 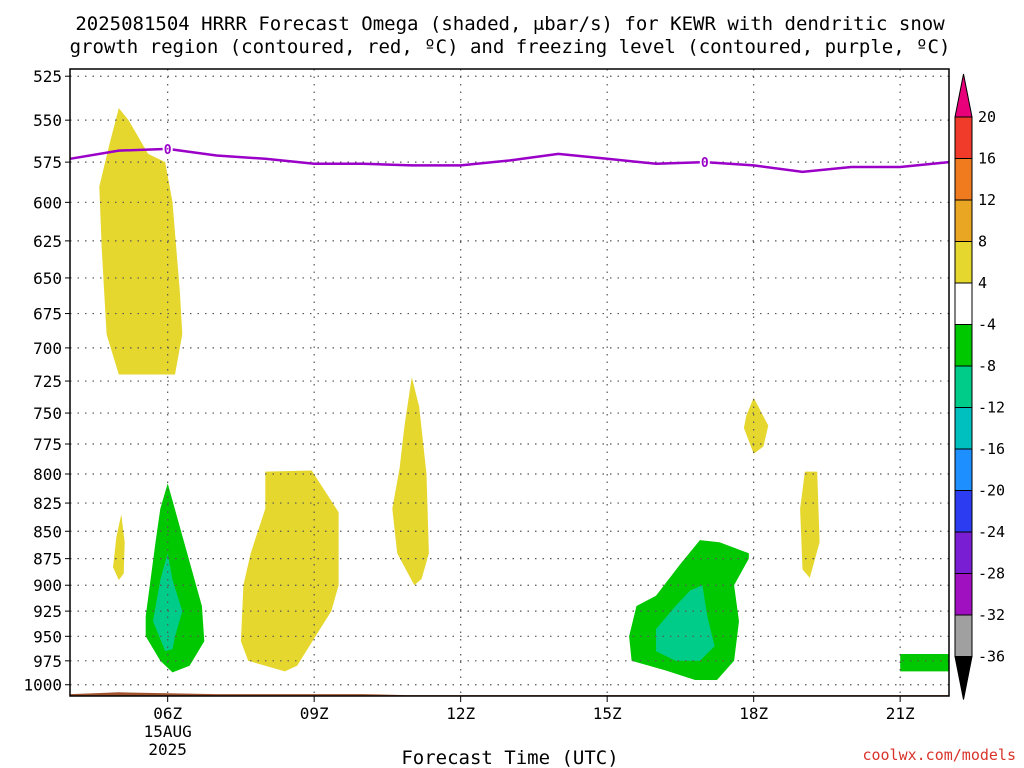 I want to click on colorbar-label-6: -8, so click(x=987, y=366).